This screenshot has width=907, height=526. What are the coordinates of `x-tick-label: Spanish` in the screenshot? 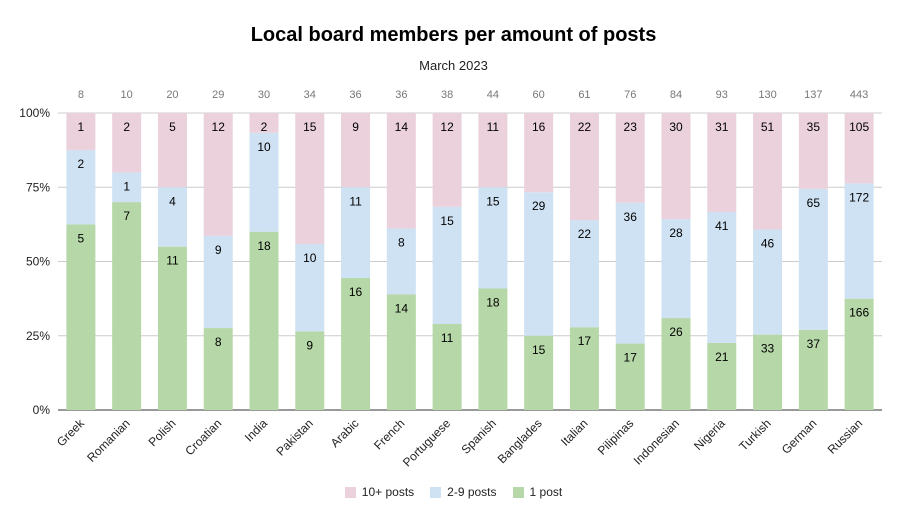 It's located at (478, 436).